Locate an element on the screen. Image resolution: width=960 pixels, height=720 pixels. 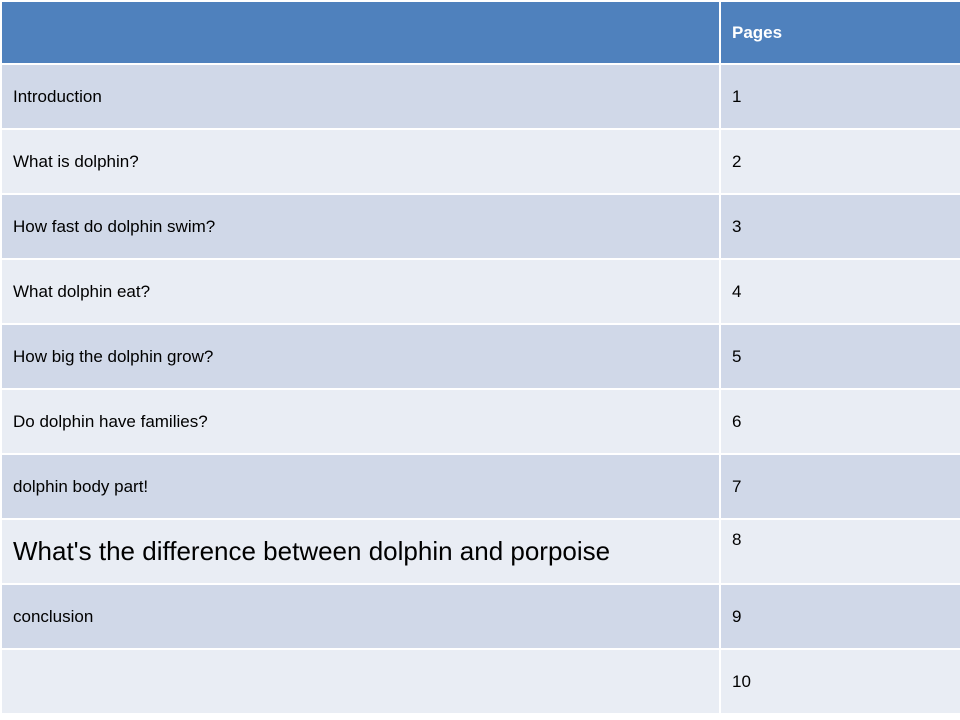
page-number-cell: 7 is located at coordinates (839, 486).